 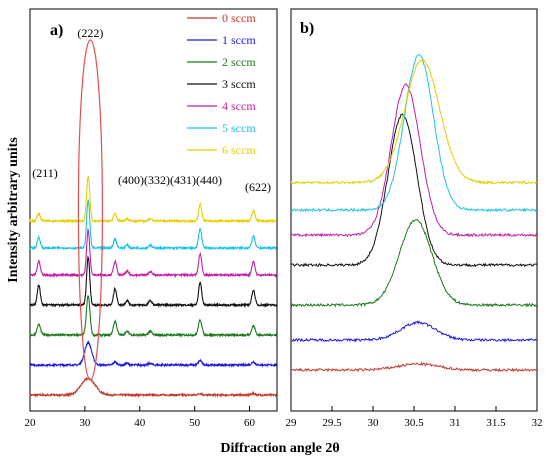 What do you see at coordinates (56, 30) in the screenshot?
I see `panel-a-label: a)` at bounding box center [56, 30].